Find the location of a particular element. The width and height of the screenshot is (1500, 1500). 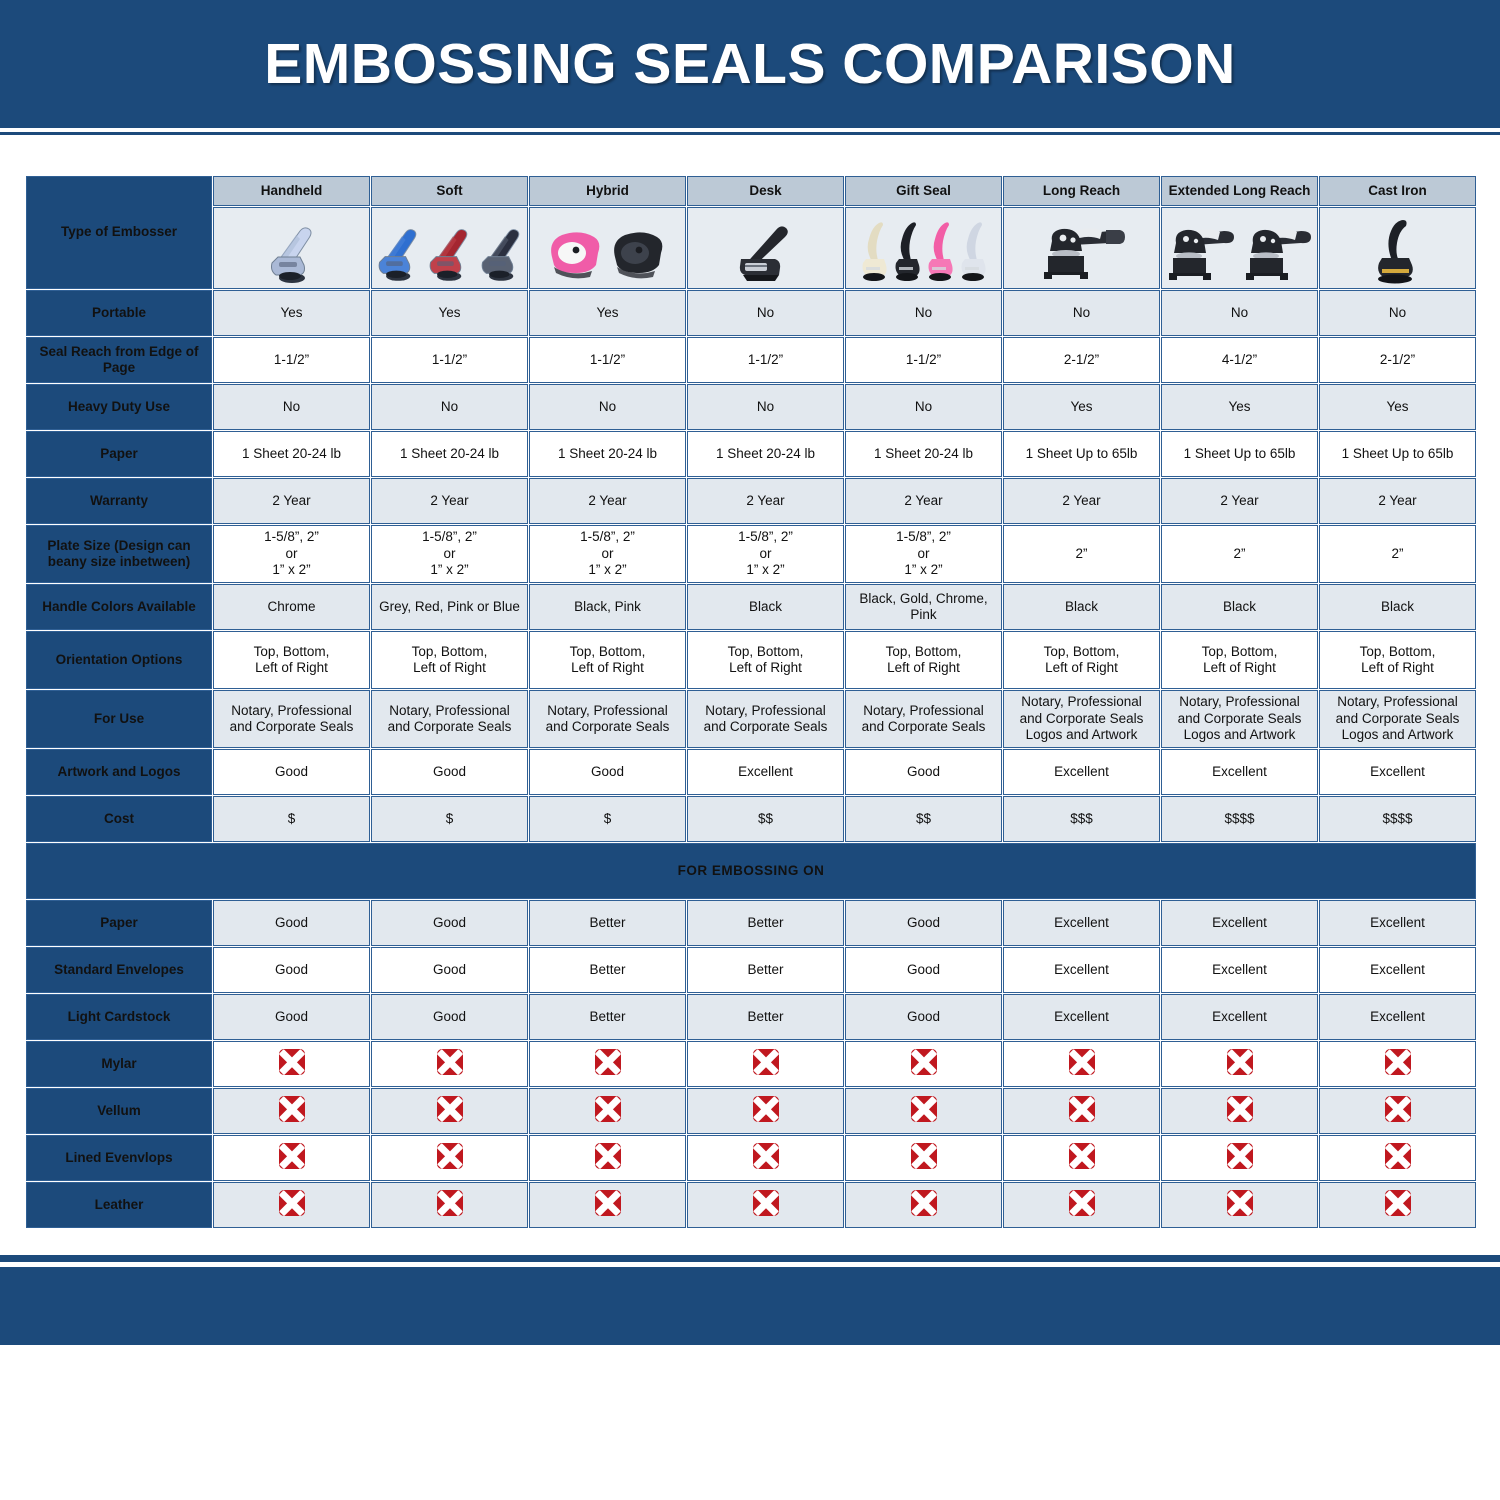

row-label-type-of-embosser: Type of Embosser is located at coordinates (119, 232).